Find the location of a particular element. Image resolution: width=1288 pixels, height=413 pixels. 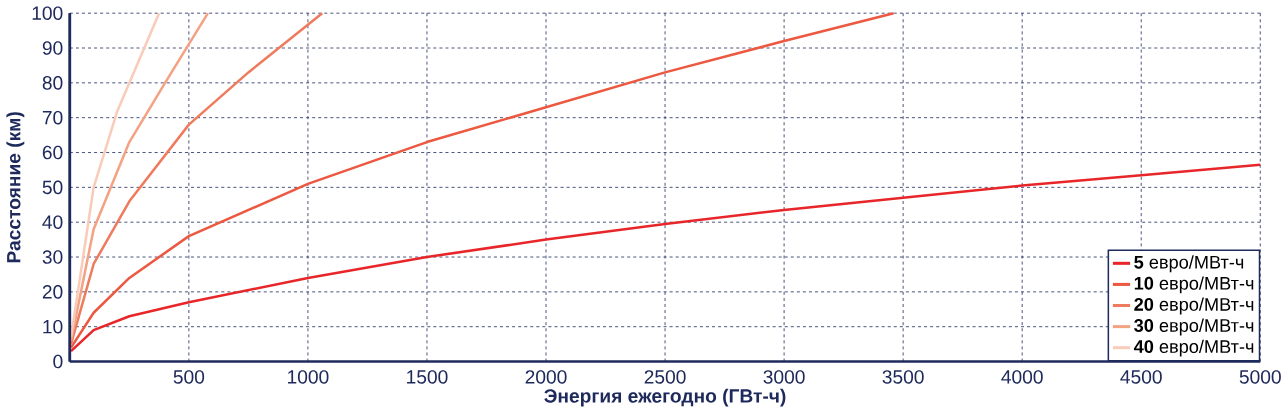

x-tick-label: 3000 is located at coordinates (784, 377).